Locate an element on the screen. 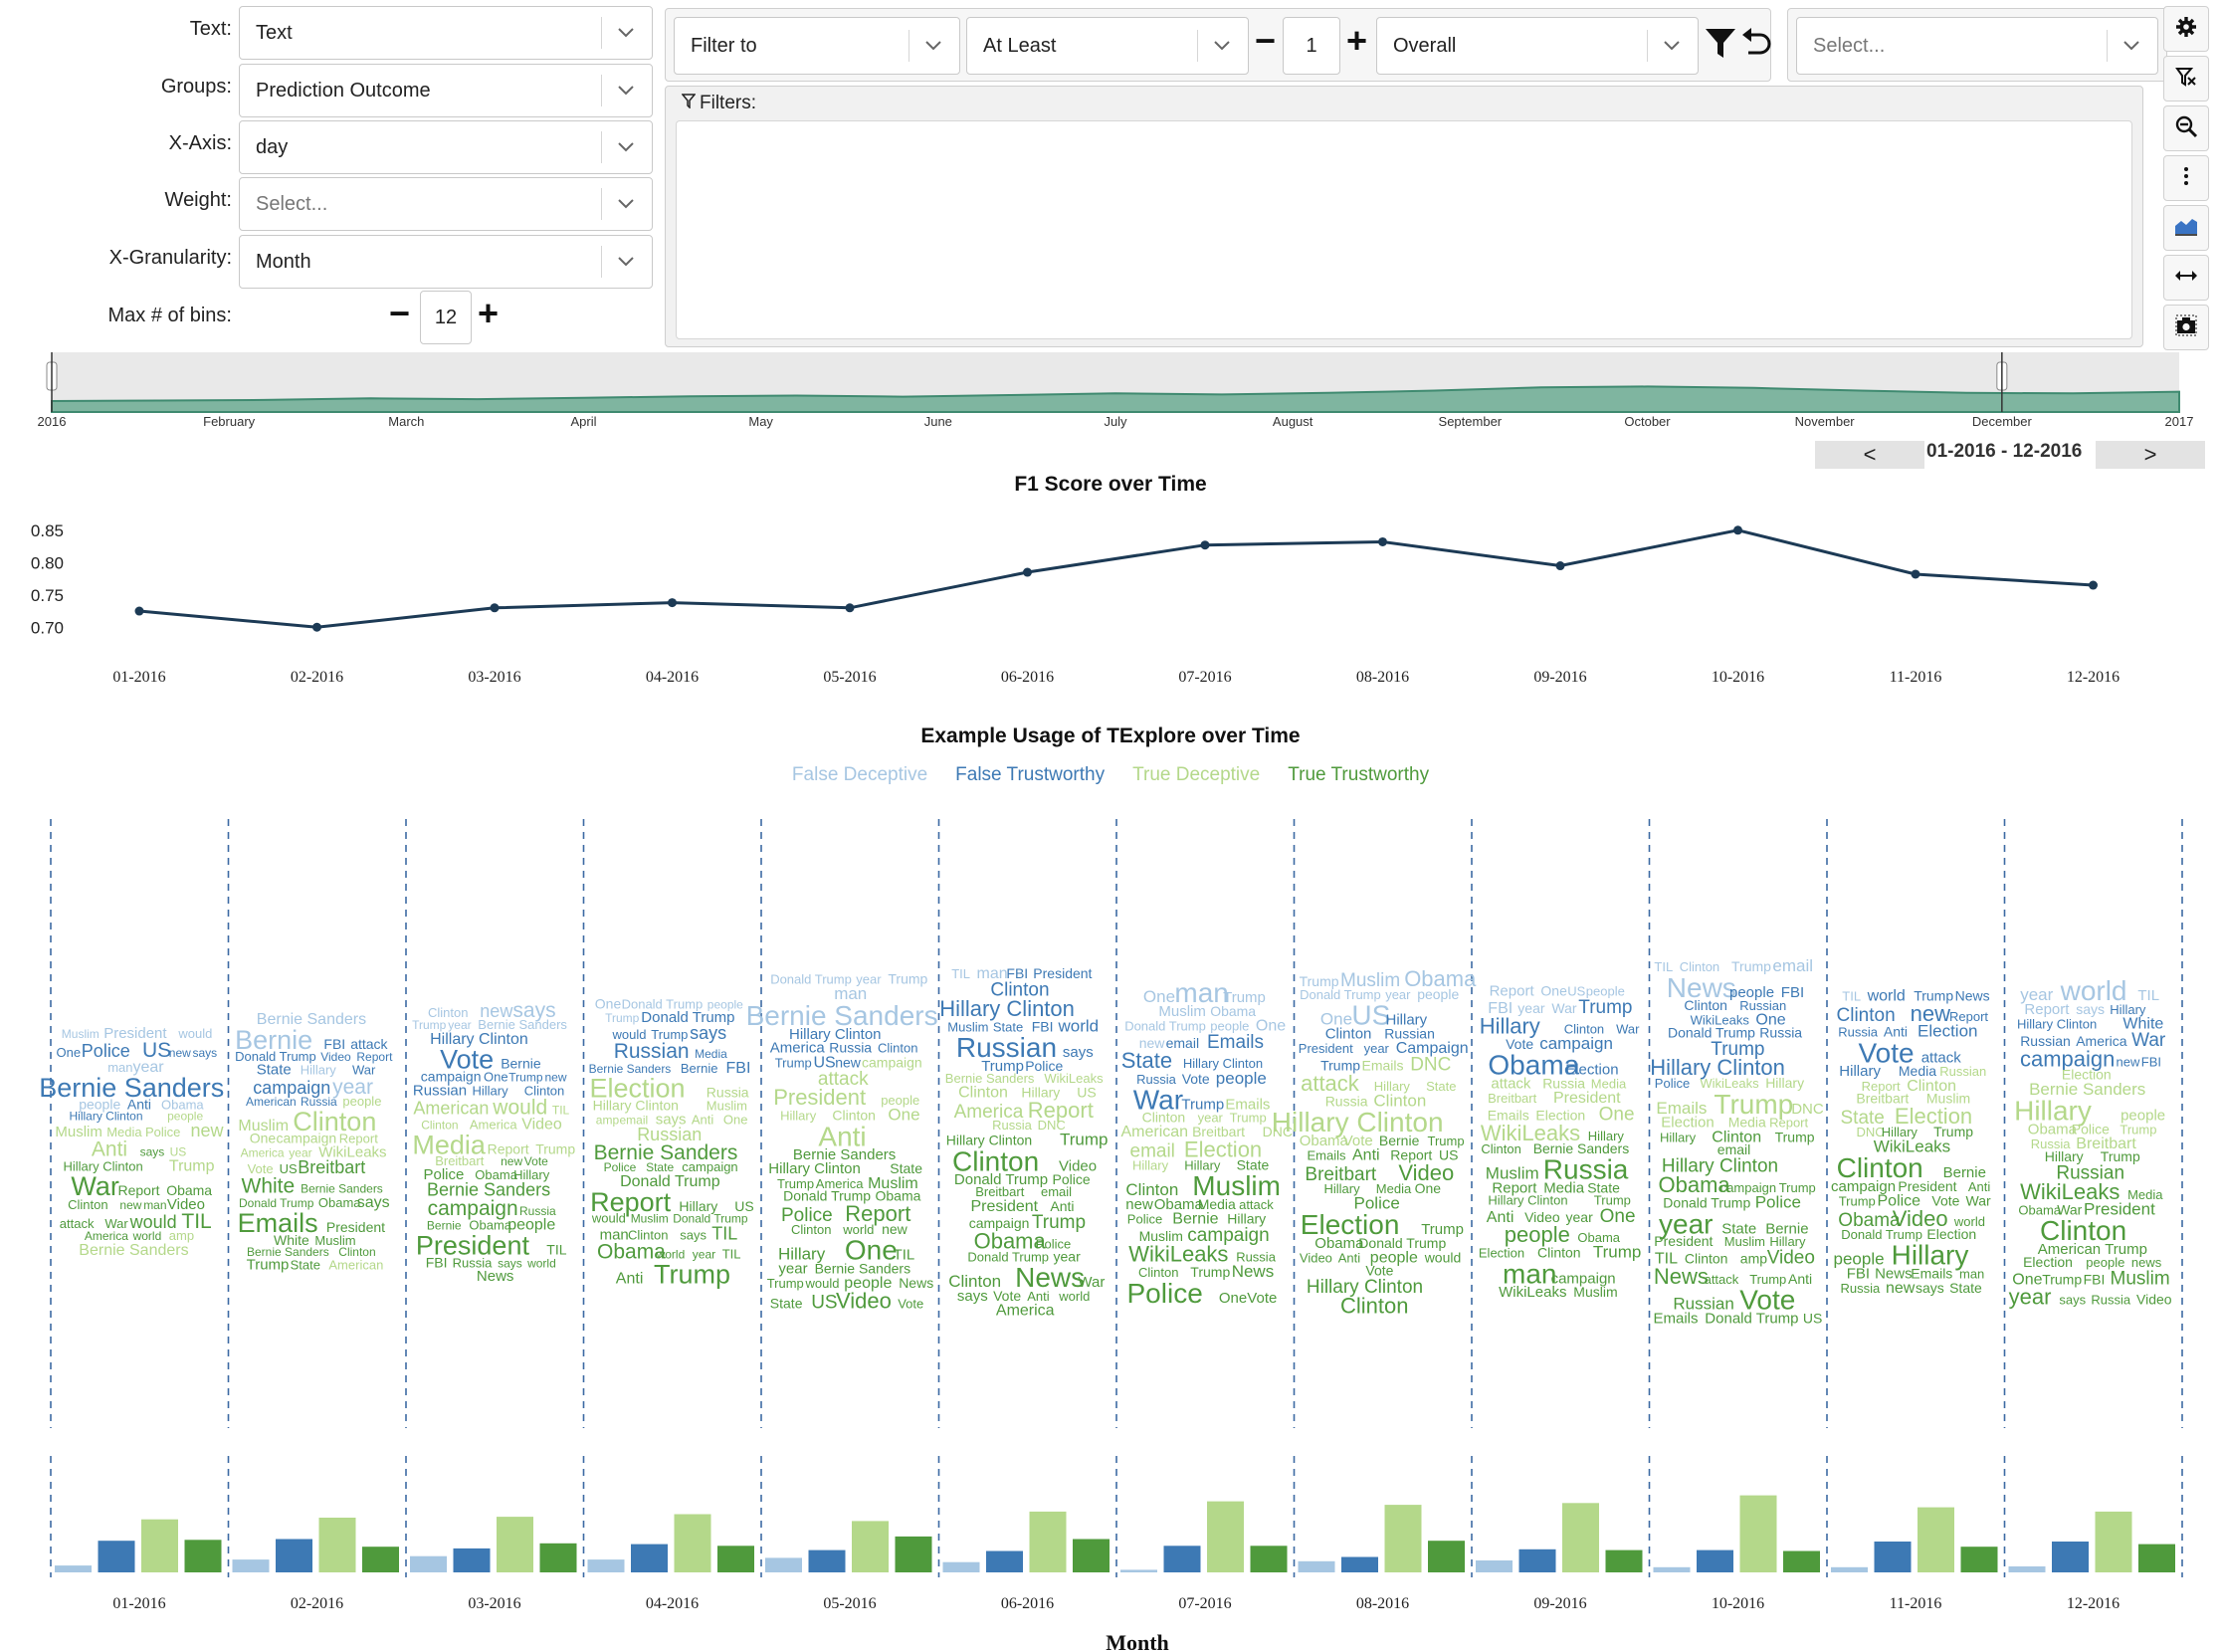  legend-false-deceptive: False Deceptive is located at coordinates (859, 774).